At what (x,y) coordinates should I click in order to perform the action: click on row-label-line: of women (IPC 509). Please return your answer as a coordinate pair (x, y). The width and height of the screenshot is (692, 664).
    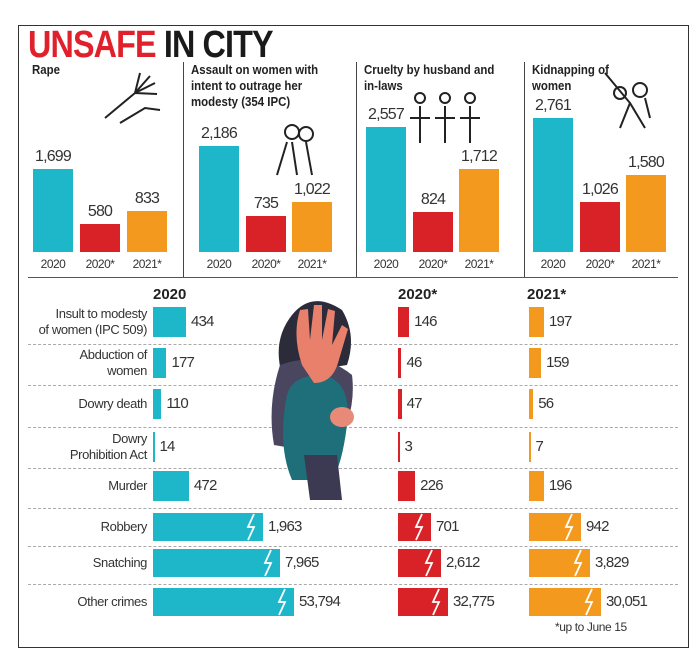
    Looking at the image, I should click on (93, 329).